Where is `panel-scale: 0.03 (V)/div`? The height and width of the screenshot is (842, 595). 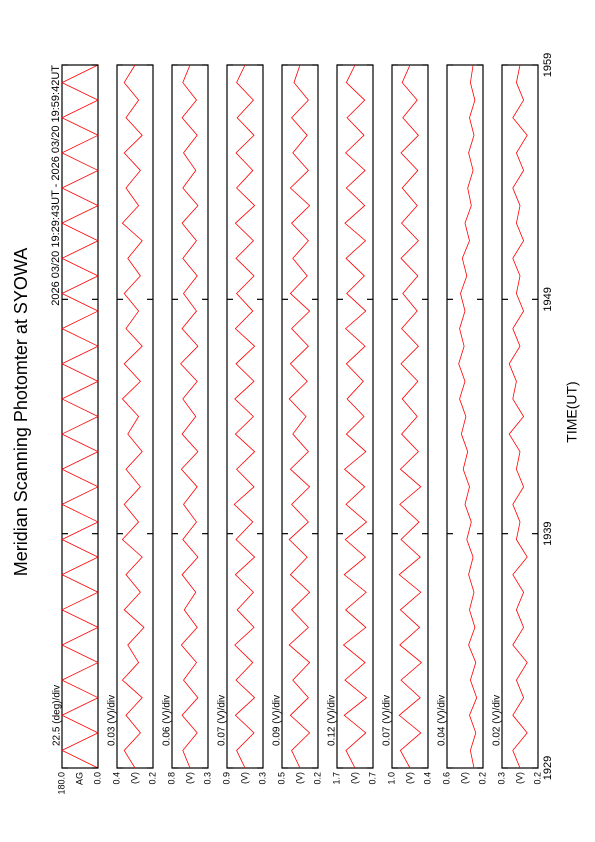 panel-scale: 0.03 (V)/div is located at coordinates (112, 720).